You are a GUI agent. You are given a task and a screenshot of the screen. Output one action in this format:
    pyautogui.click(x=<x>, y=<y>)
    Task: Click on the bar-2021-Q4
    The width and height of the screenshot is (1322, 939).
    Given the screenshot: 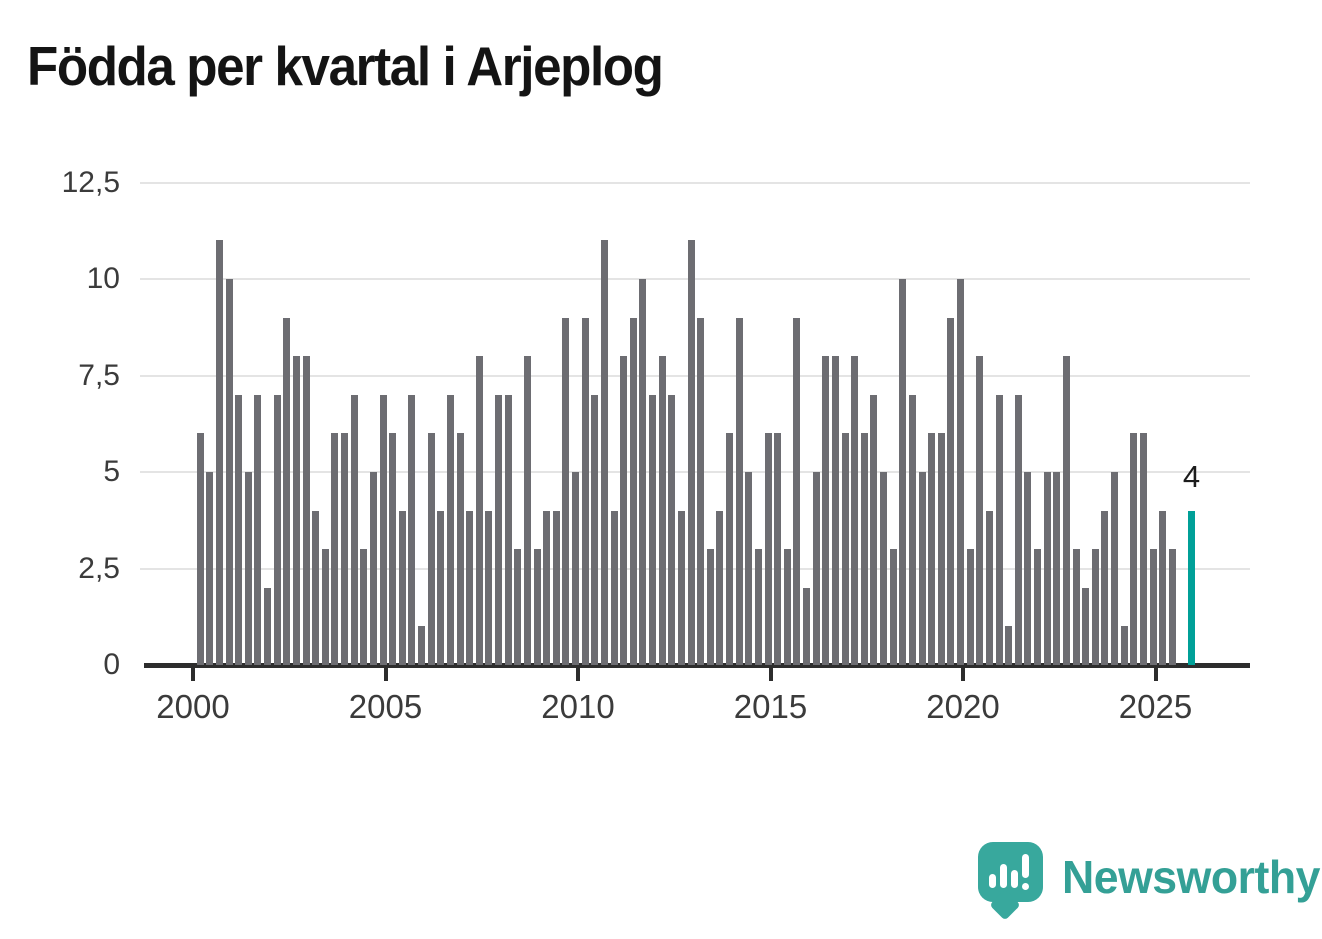 What is the action you would take?
    pyautogui.click(x=1037, y=607)
    